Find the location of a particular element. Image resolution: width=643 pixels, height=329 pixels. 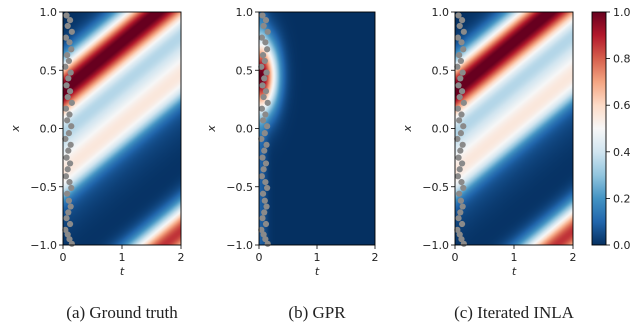

colorbar: 1.0 0.8 0.6 0.4 0.2 0.0 is located at coordinates (611, 129).